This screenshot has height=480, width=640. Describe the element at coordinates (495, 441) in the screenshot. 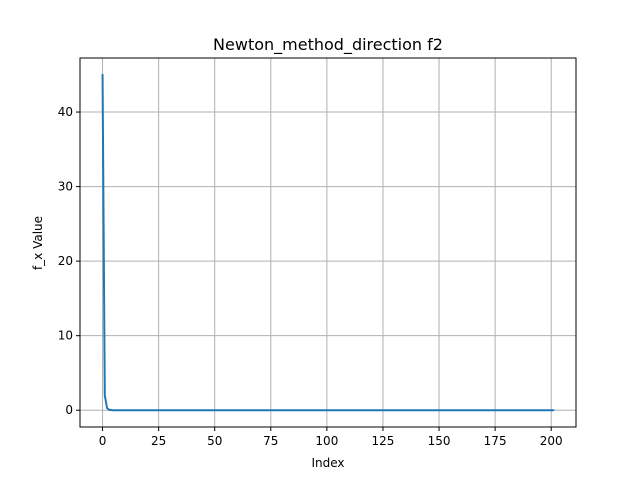

I see `x-tick-label: 175` at that location.